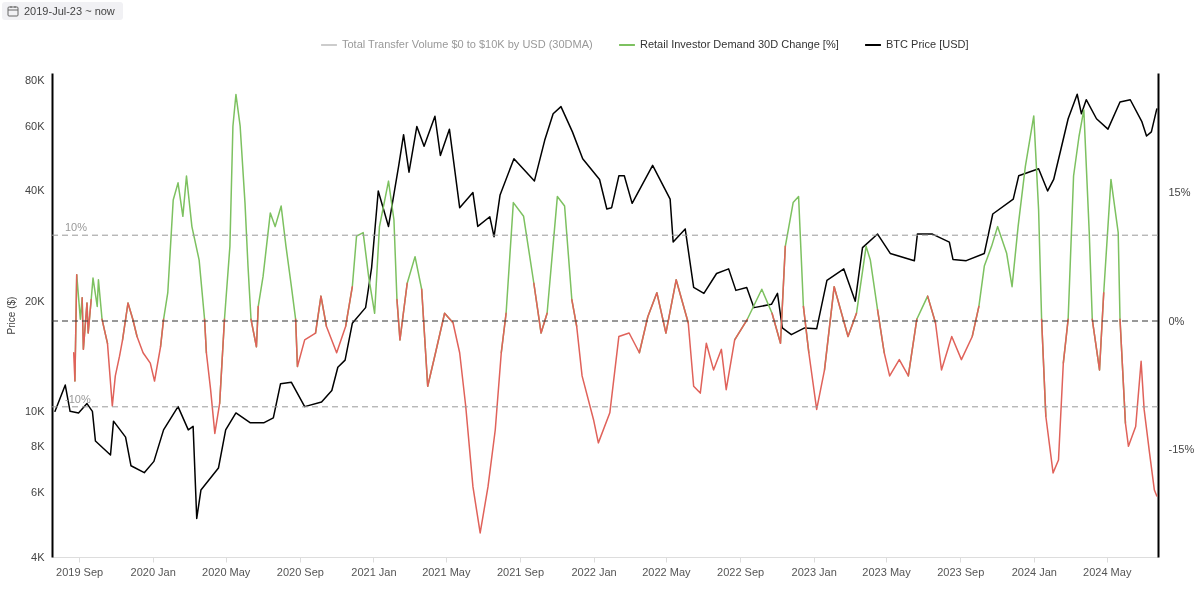  What do you see at coordinates (467, 44) in the screenshot?
I see `legend-label: Total Transfer Volume $0 to $10K by USD (30DMA)` at bounding box center [467, 44].